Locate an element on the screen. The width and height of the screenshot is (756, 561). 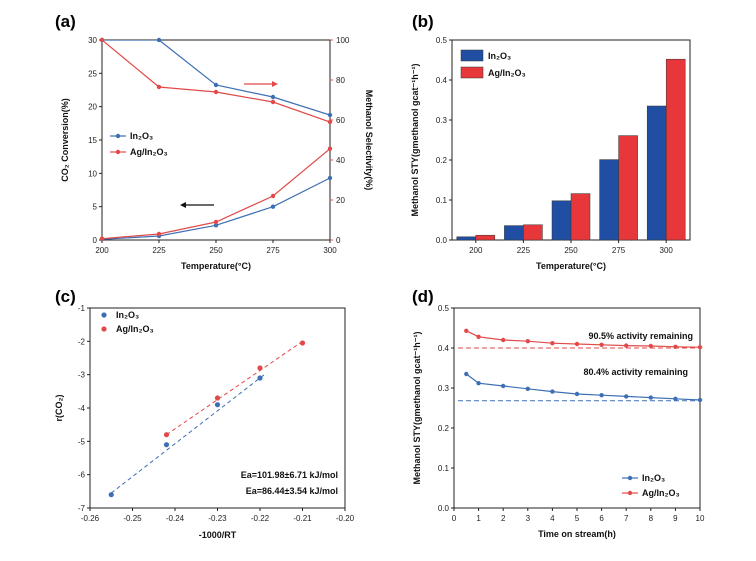
y-axis-label-left: CO₂ Conversion(%) is located at coordinates (65, 140).